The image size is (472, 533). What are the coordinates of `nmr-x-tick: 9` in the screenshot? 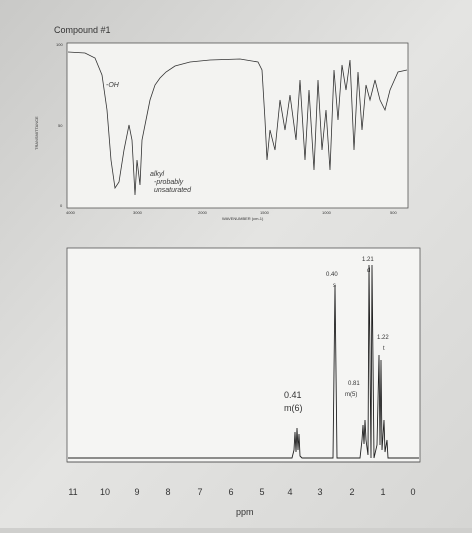 It's located at (136, 492).